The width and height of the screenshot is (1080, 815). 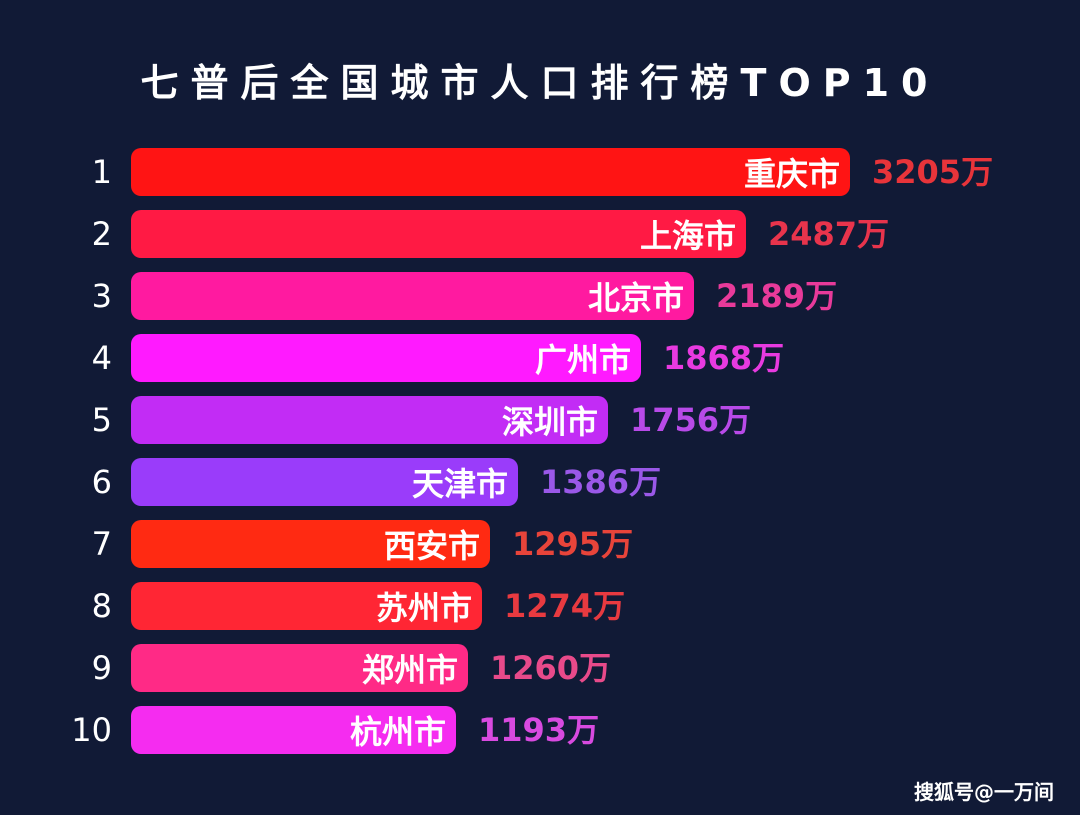 I want to click on bar-row: 9 郑州市 1260万, so click(x=540, y=668).